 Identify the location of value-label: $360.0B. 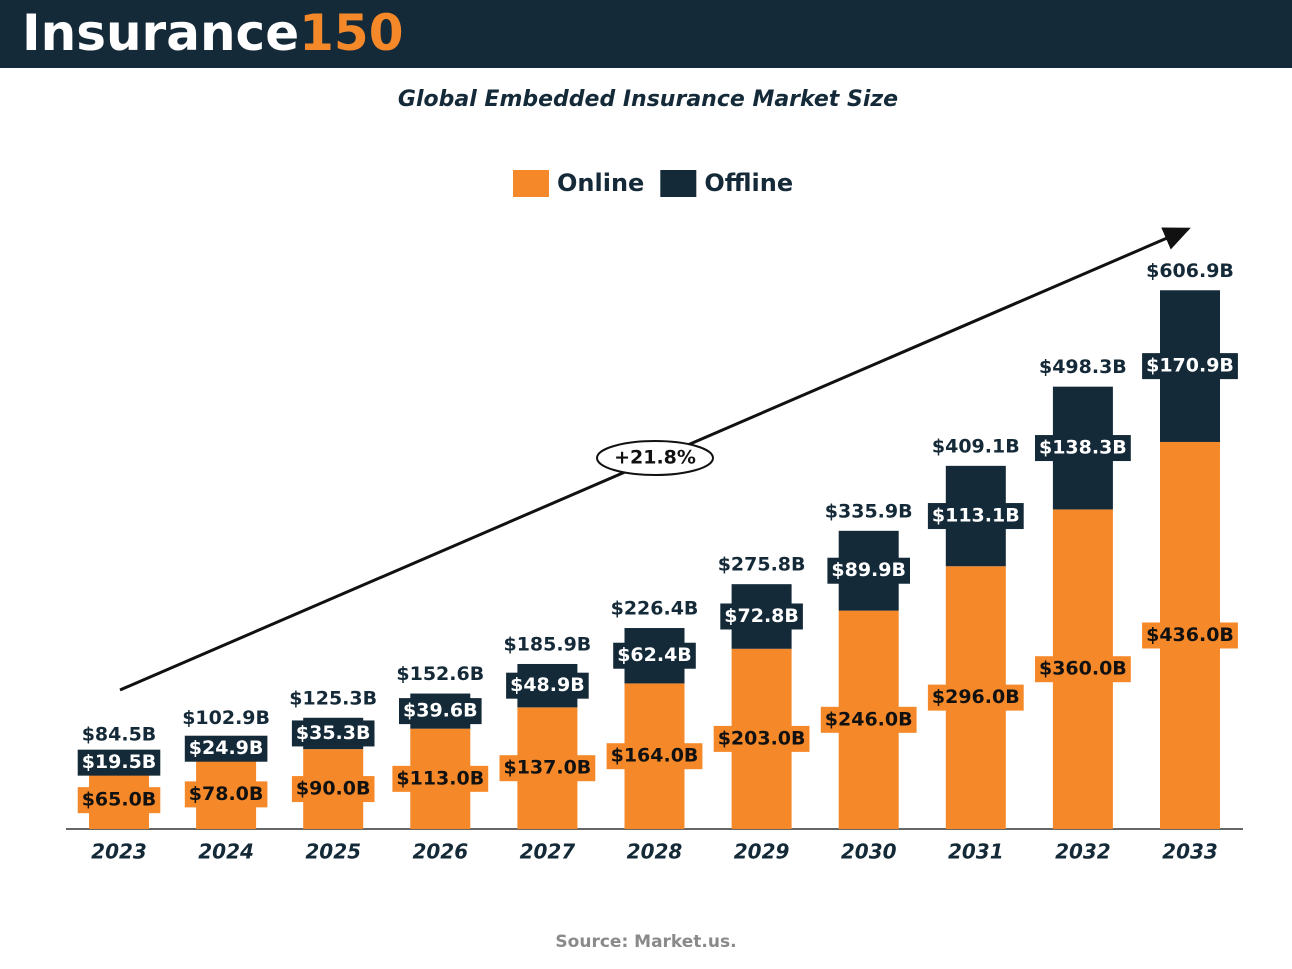
(1083, 669).